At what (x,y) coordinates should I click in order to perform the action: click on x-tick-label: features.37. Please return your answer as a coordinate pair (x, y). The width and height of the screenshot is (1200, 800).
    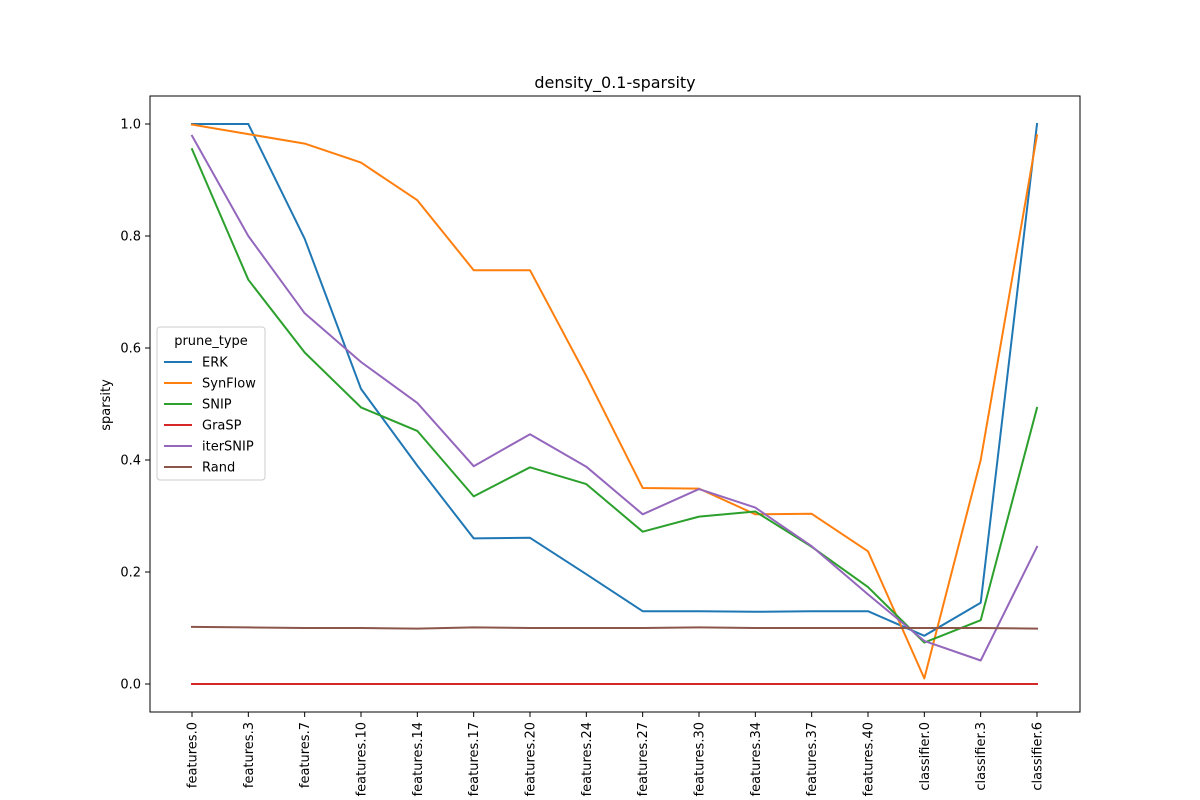
    Looking at the image, I should click on (812, 759).